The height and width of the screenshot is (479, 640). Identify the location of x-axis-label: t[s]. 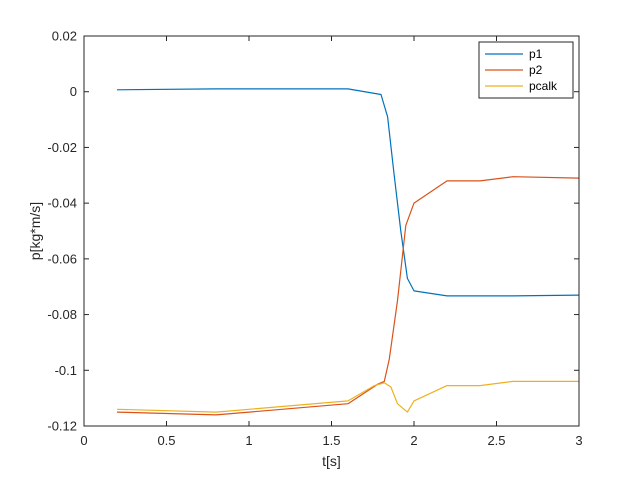
(331, 461).